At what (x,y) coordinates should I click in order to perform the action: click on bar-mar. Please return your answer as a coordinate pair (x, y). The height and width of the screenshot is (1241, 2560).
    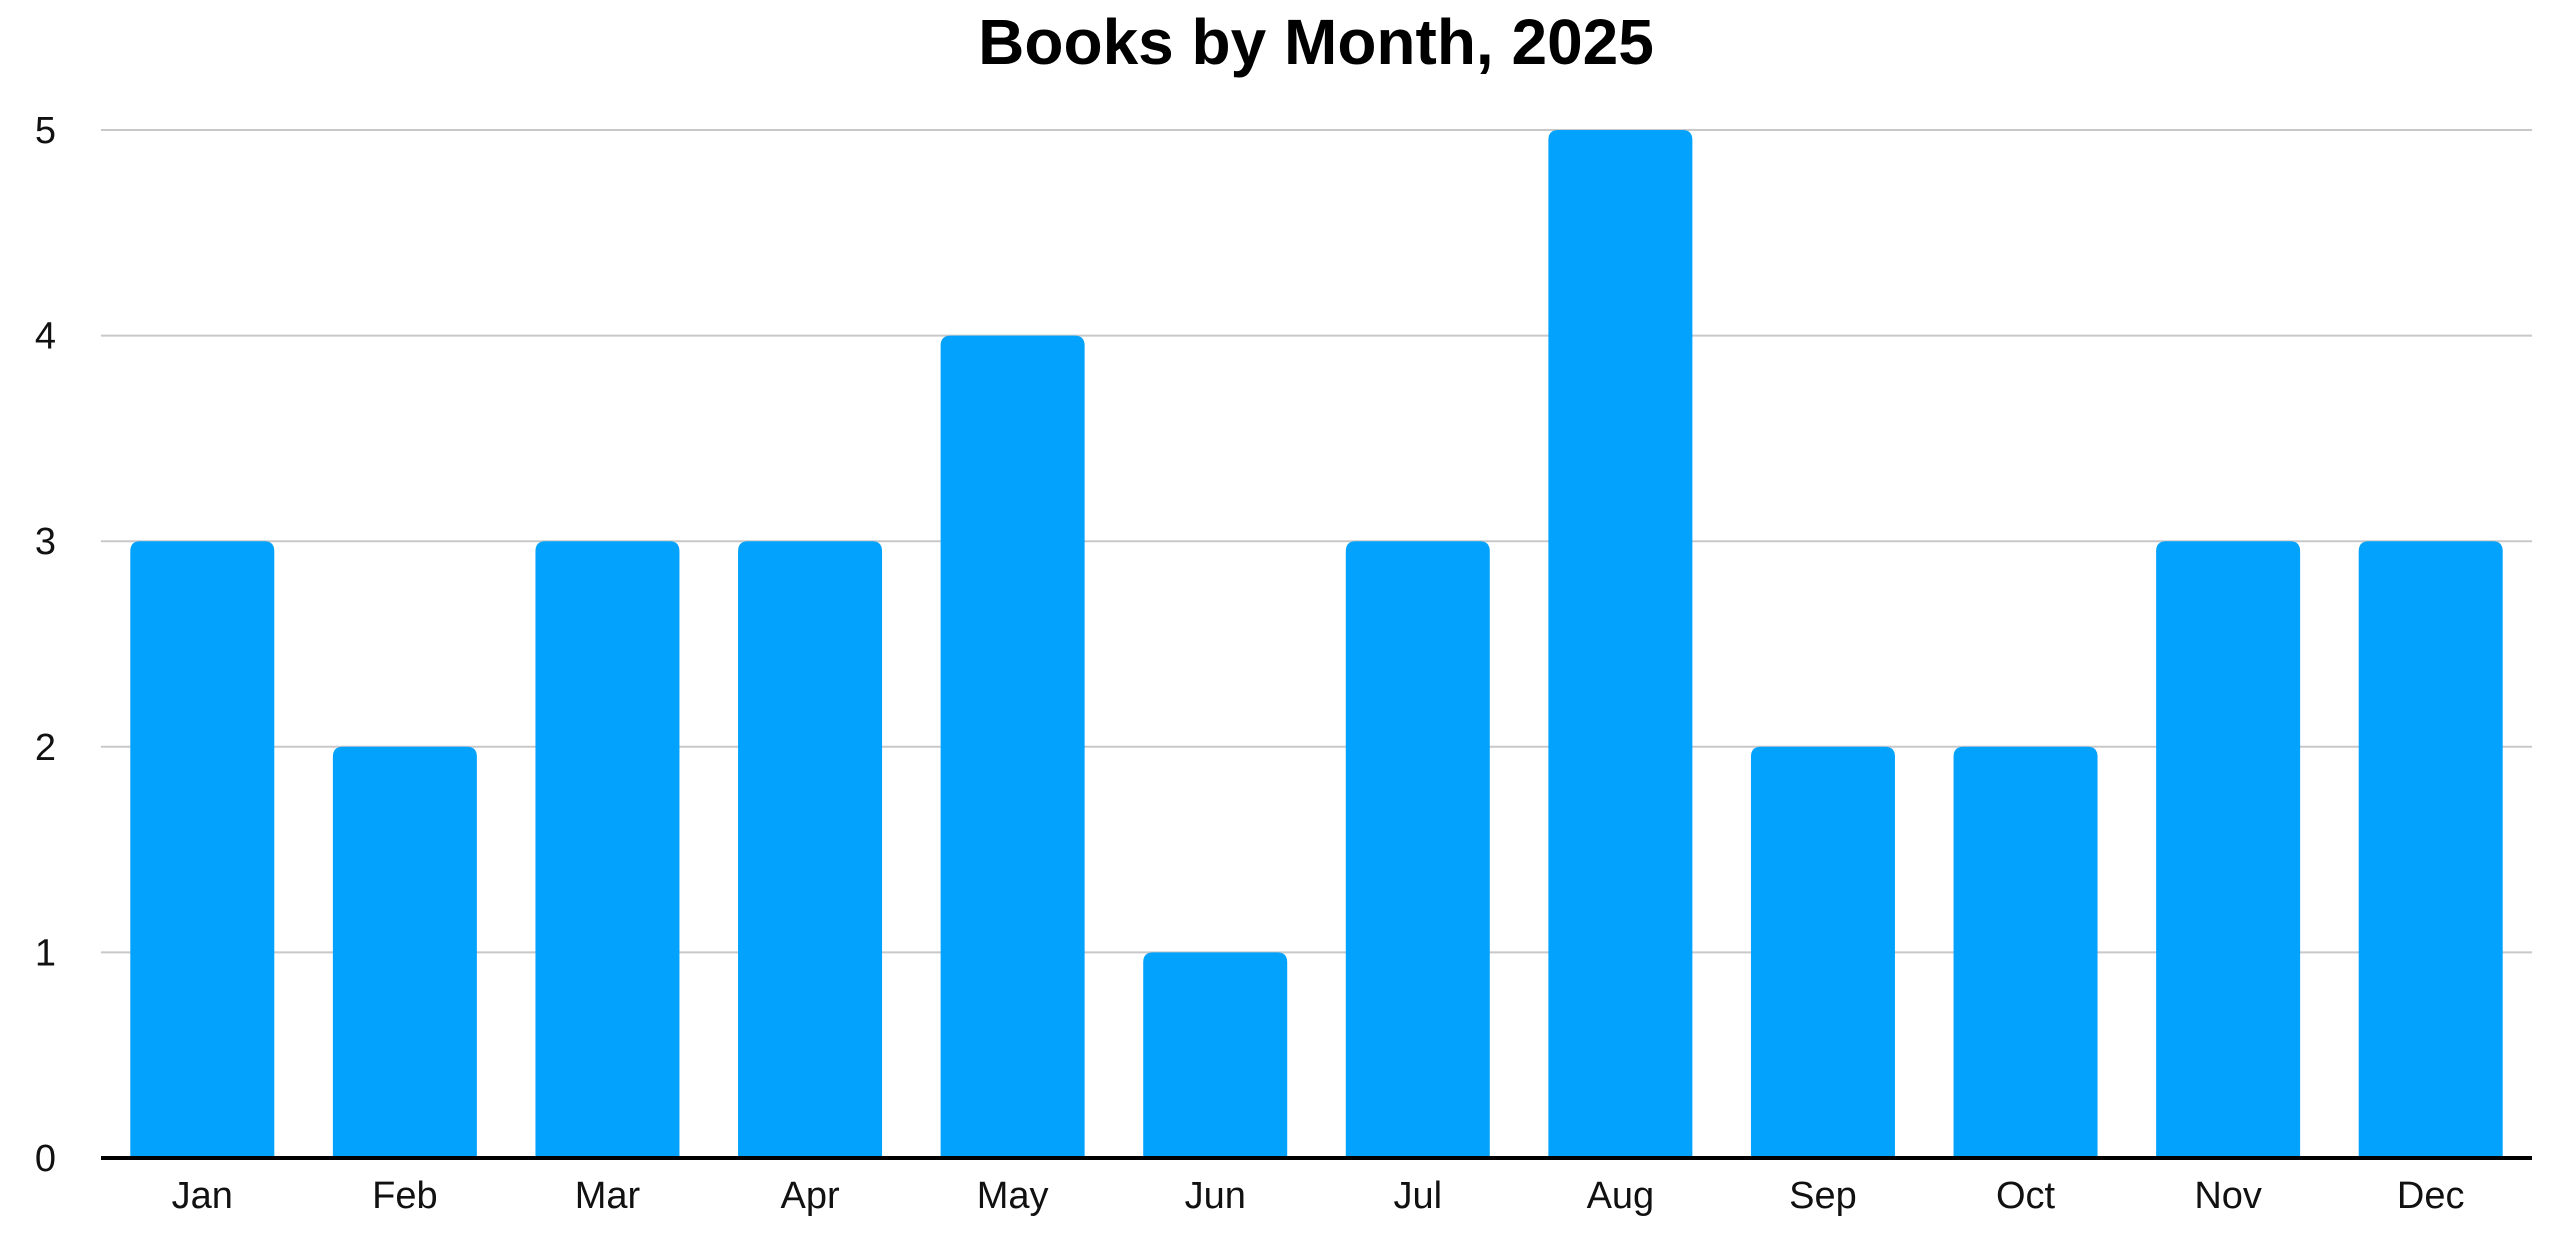
    Looking at the image, I should click on (607, 849).